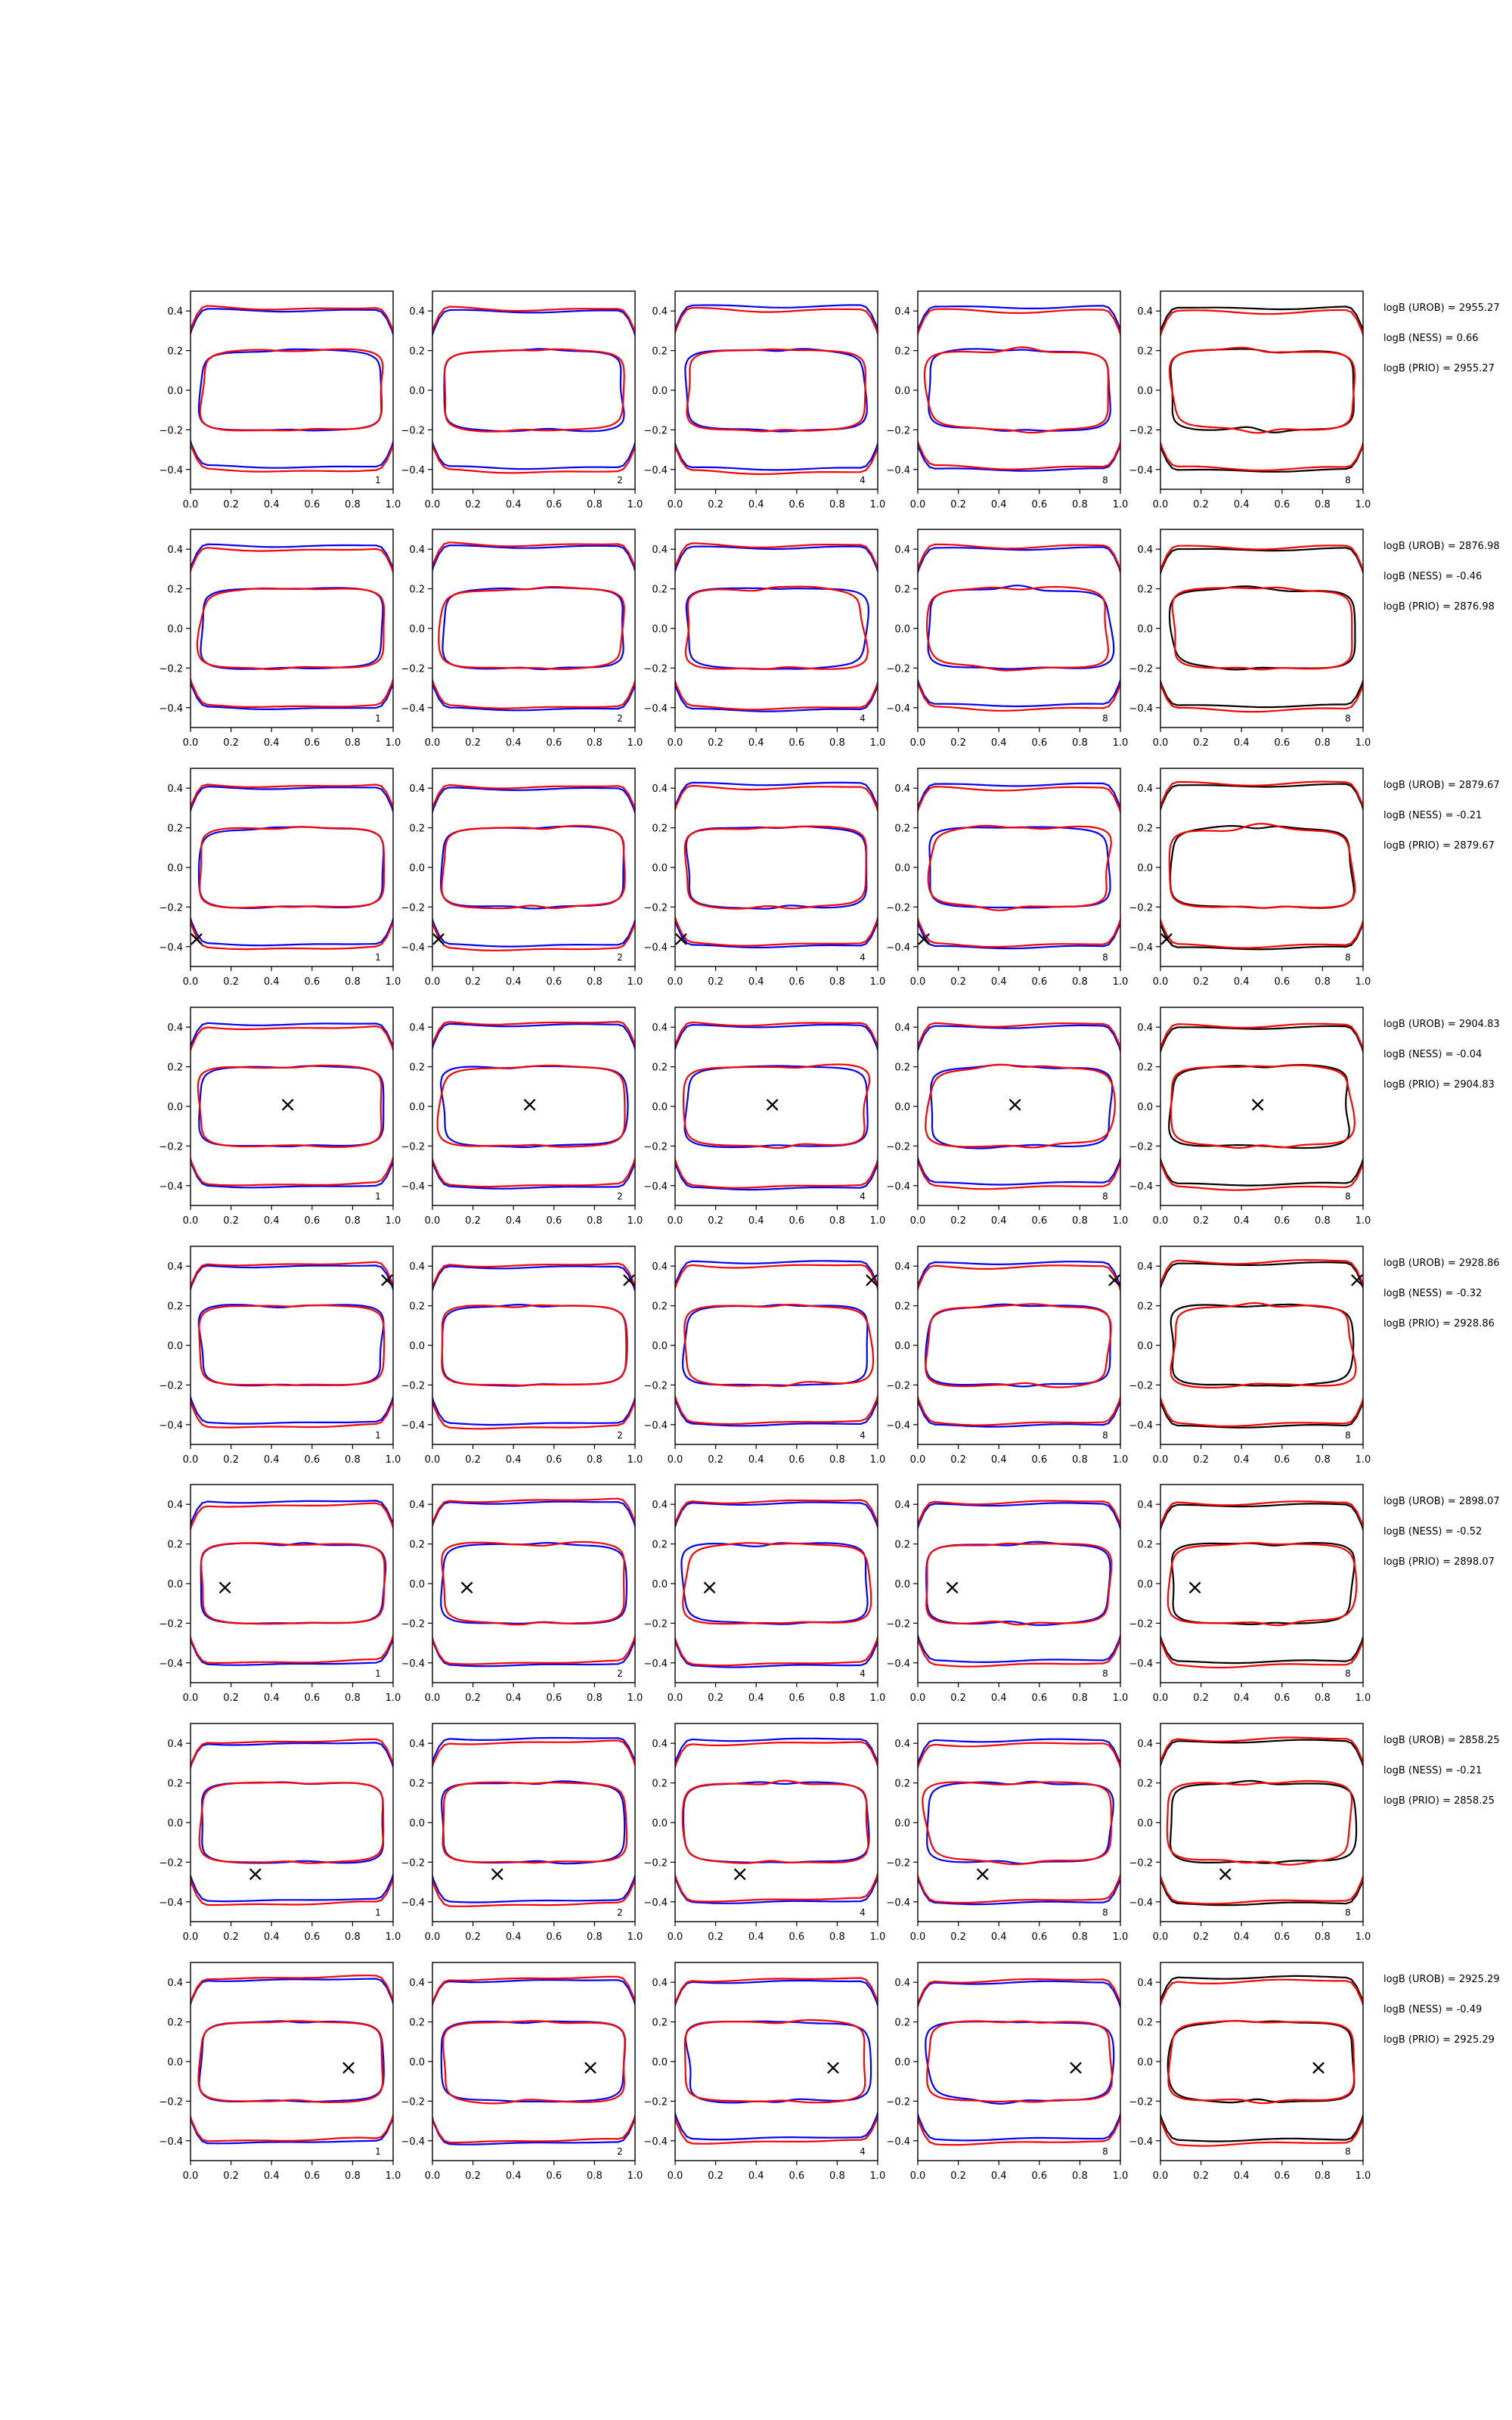 This screenshot has width=1512, height=2420. What do you see at coordinates (764, 1833) in the screenshot?
I see `panel-r7-c3: 0.0 0.2 0.4 0.6 0.8 1.0 0.4 0.2 0.0 −0.2 −0.4 4 ×` at bounding box center [764, 1833].